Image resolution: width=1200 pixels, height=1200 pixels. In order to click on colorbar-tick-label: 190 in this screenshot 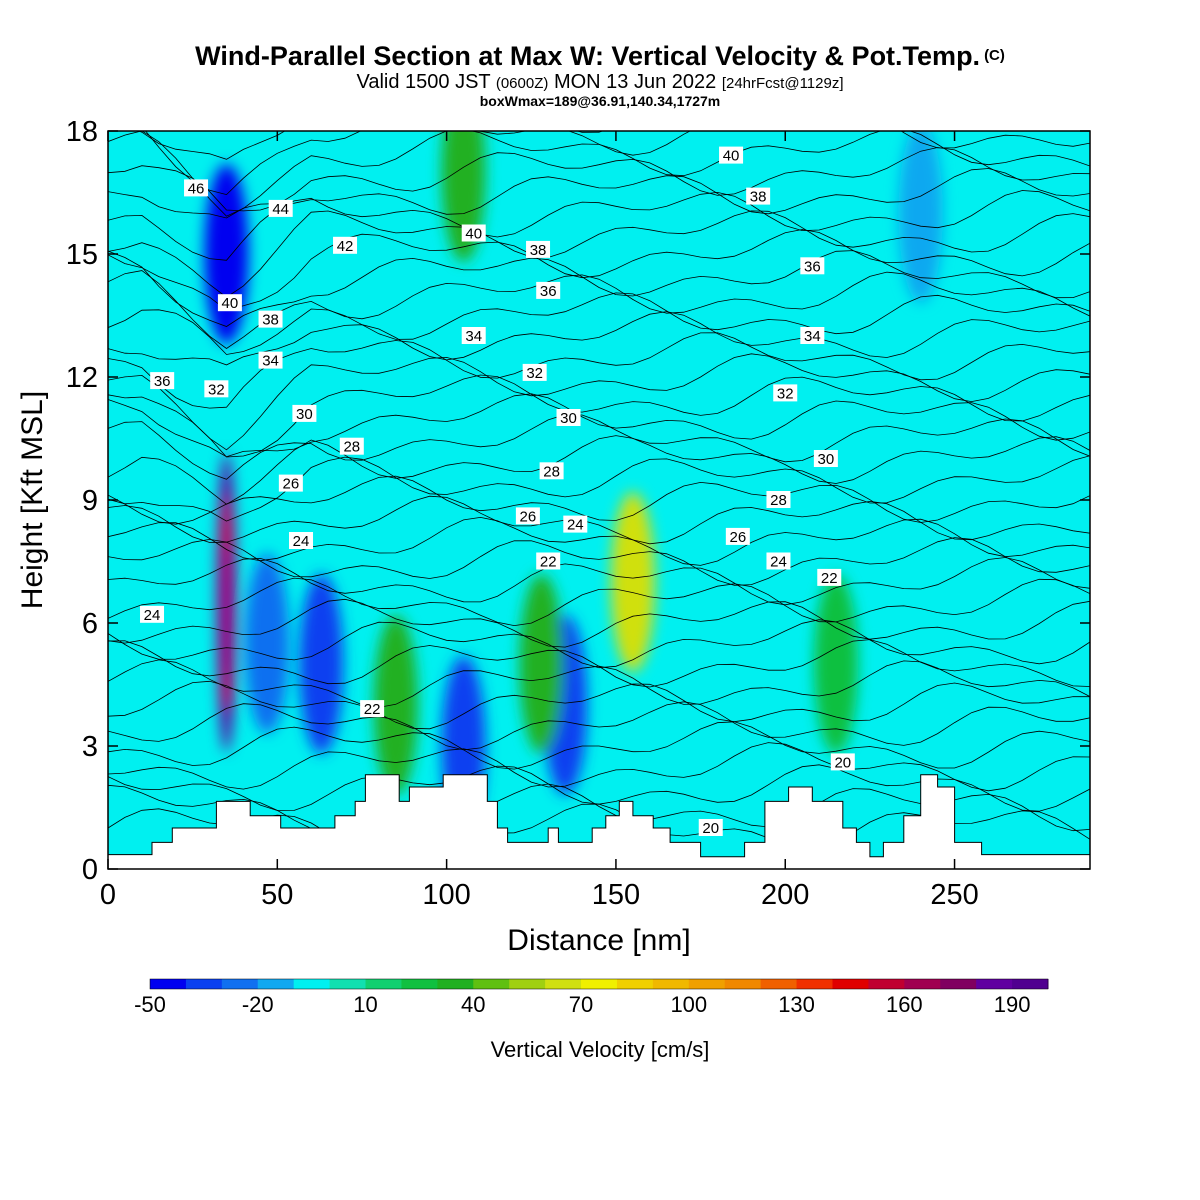, I will do `click(1012, 1004)`.